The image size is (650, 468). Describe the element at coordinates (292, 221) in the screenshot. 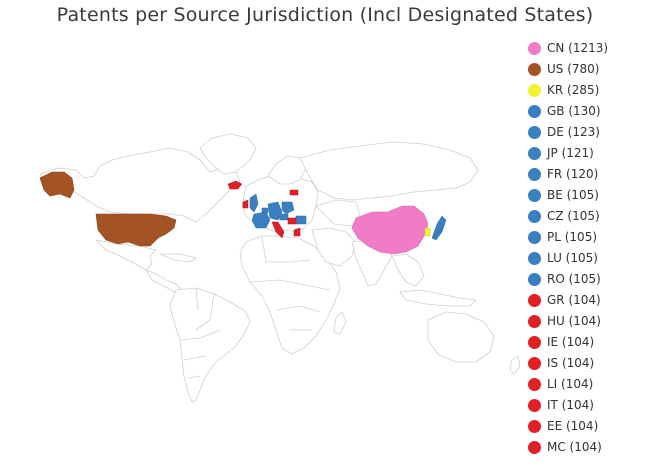

I see `country-hu` at that location.